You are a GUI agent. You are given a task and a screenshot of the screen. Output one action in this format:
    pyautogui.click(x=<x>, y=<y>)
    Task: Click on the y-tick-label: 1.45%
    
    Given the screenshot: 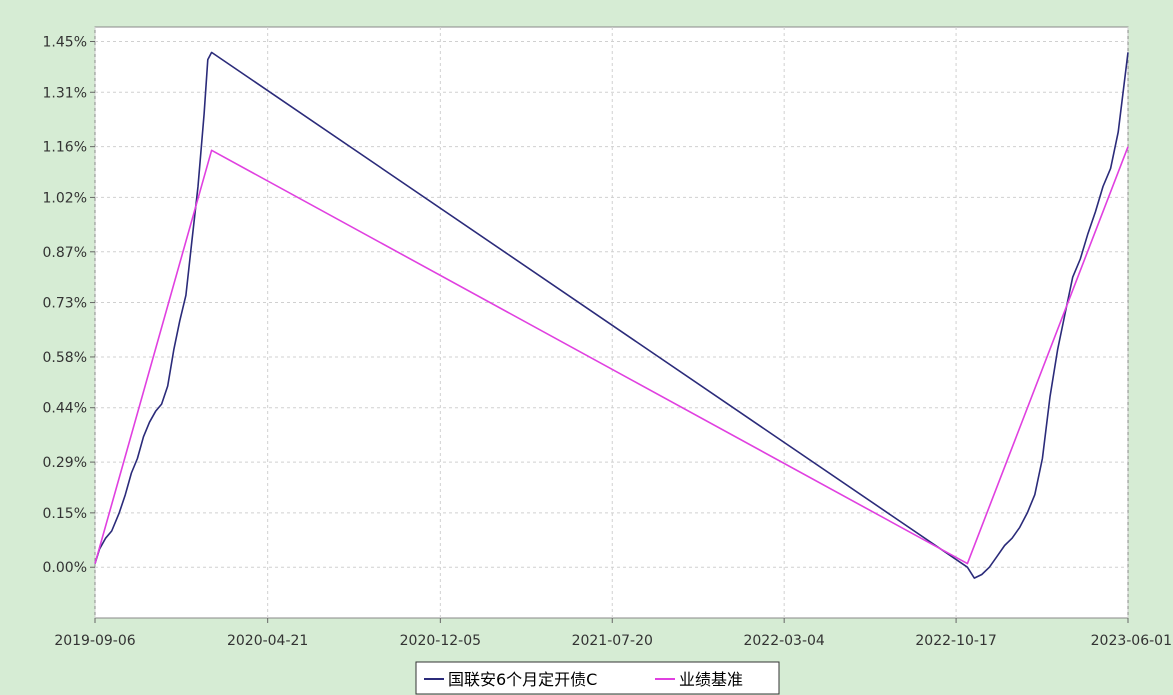 What is the action you would take?
    pyautogui.click(x=65, y=43)
    